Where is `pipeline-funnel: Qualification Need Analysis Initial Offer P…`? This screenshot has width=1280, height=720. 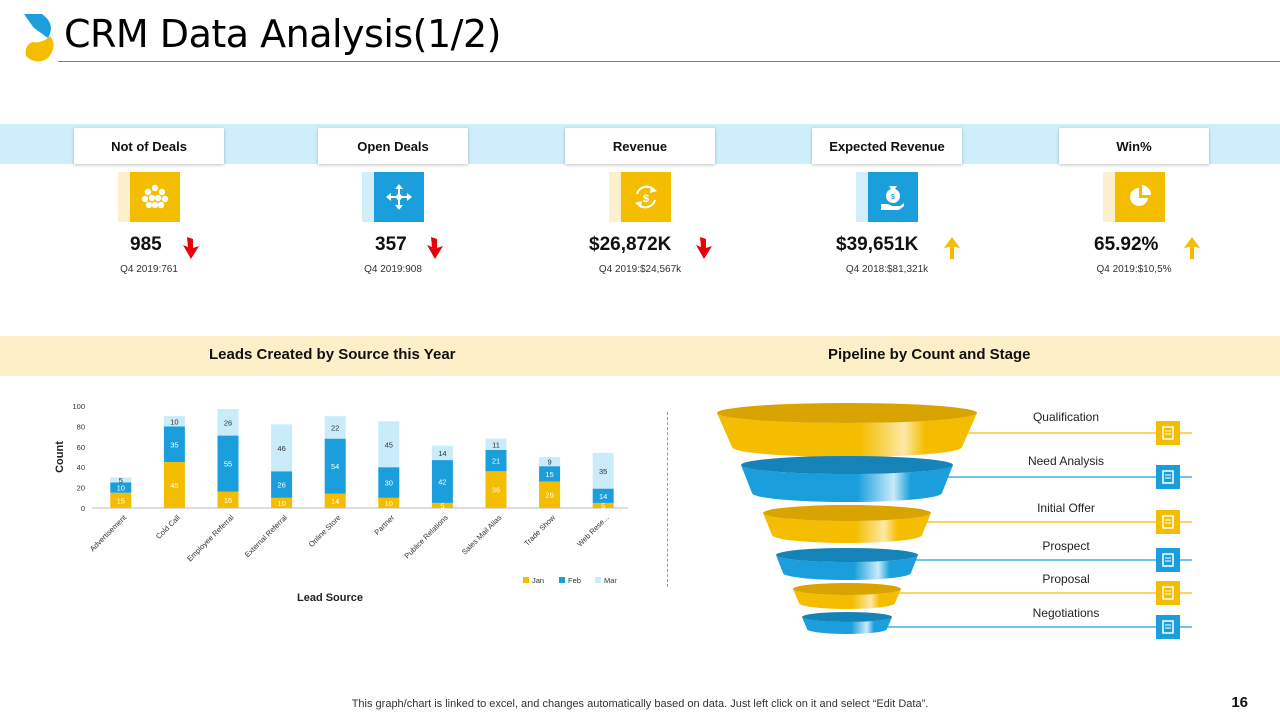
pipeline-funnel: Qualification Need Analysis Initial Offer P… is located at coordinates (954, 521).